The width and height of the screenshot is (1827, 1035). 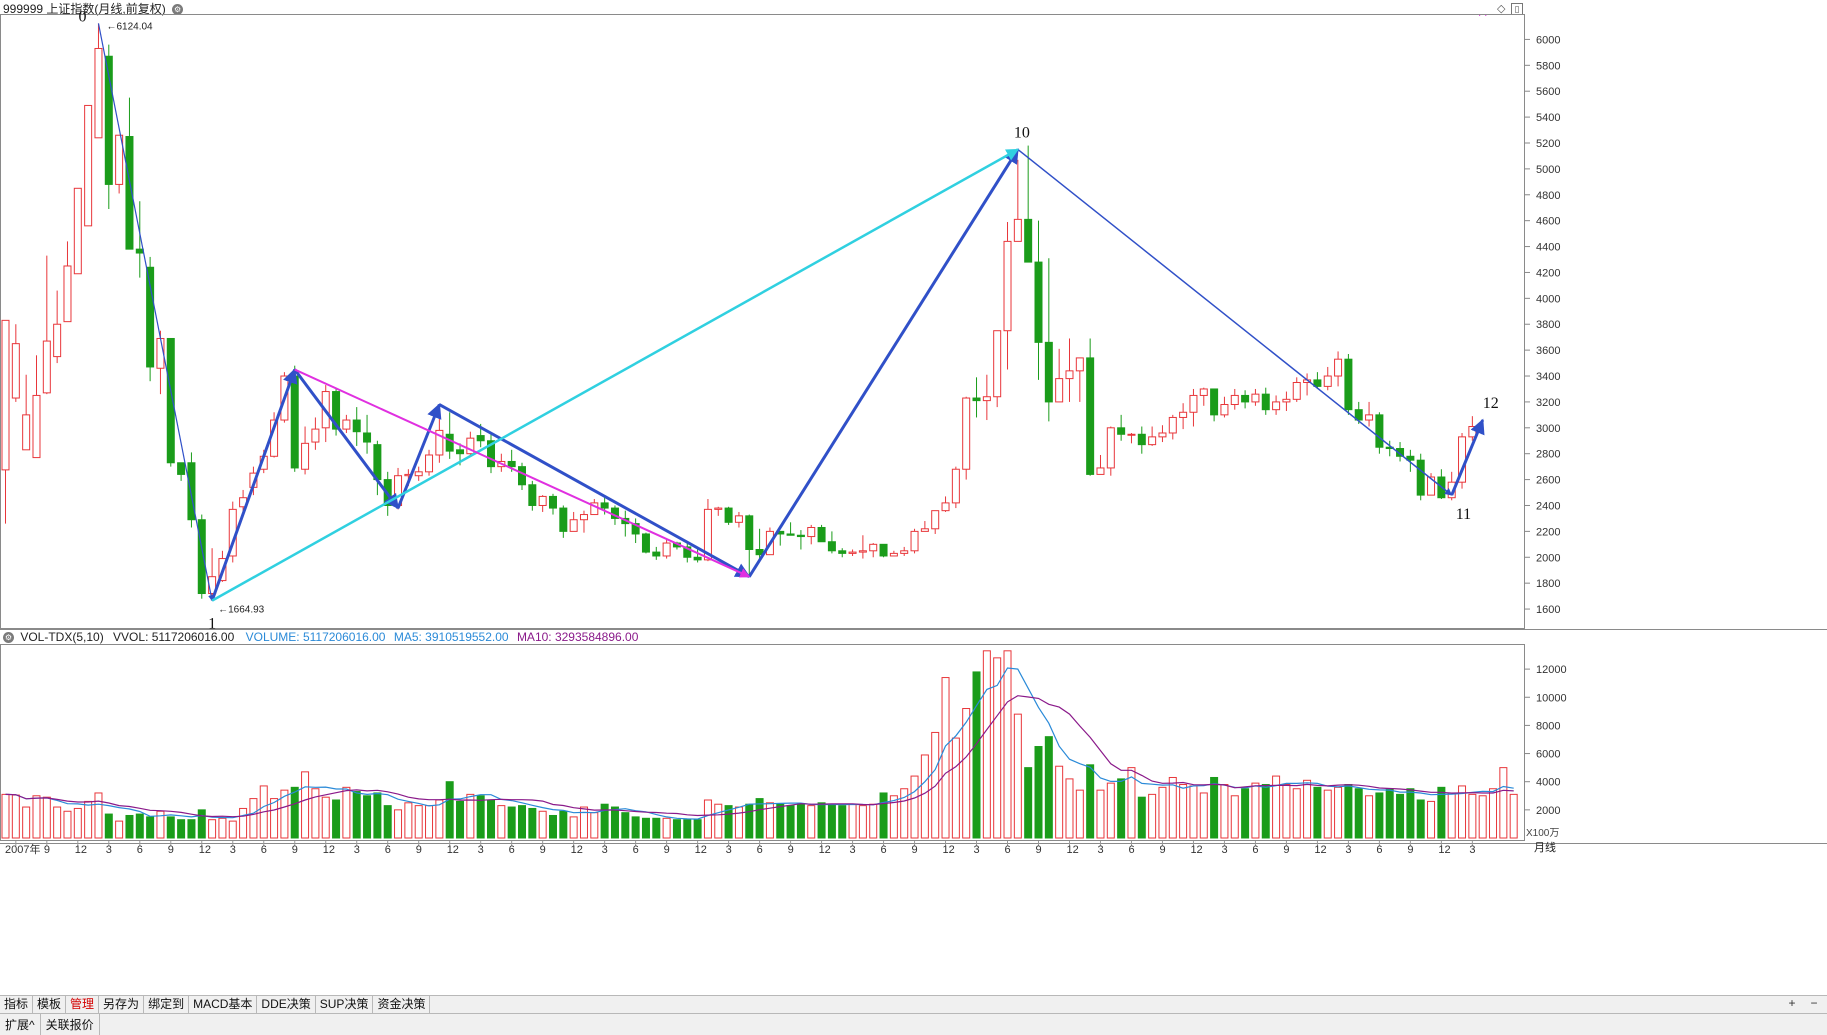 What do you see at coordinates (1548, 92) in the screenshot?
I see `price-tick-label: 5600` at bounding box center [1548, 92].